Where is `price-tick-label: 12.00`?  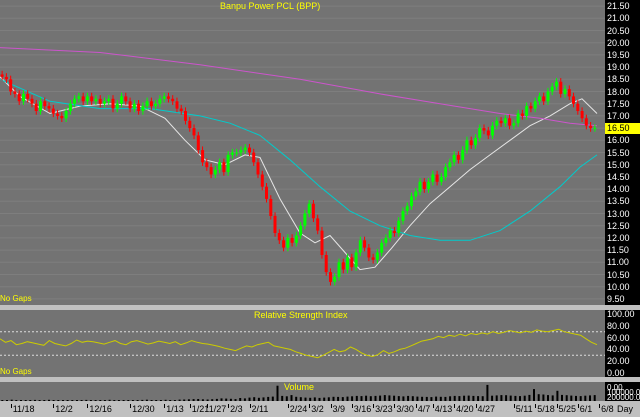 price-tick-label: 12.00 is located at coordinates (618, 237).